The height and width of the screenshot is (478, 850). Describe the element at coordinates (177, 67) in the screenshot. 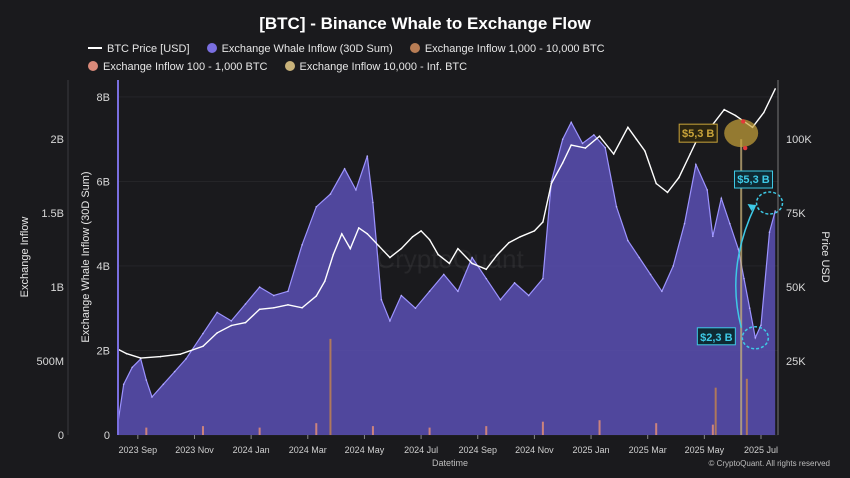

I see `legend-item-inflow-100-1k: Exchange Inflow 100 - 1,000 BTC` at that location.